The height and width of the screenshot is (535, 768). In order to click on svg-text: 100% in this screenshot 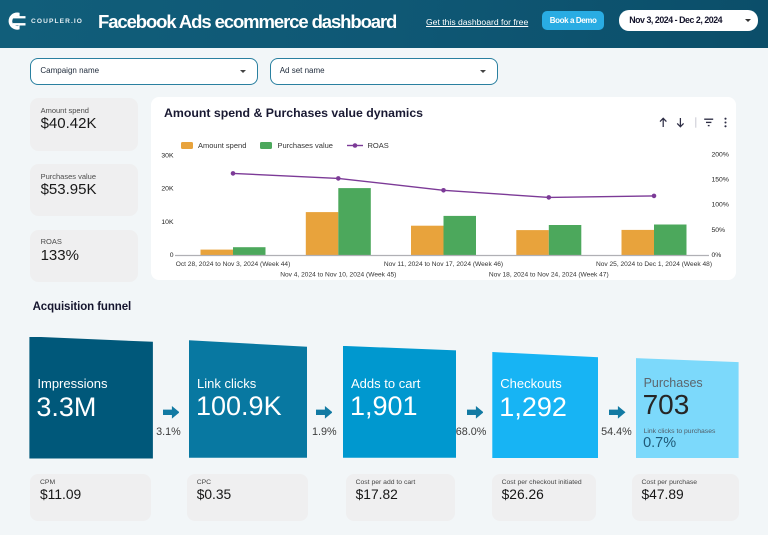, I will do `click(720, 205)`.